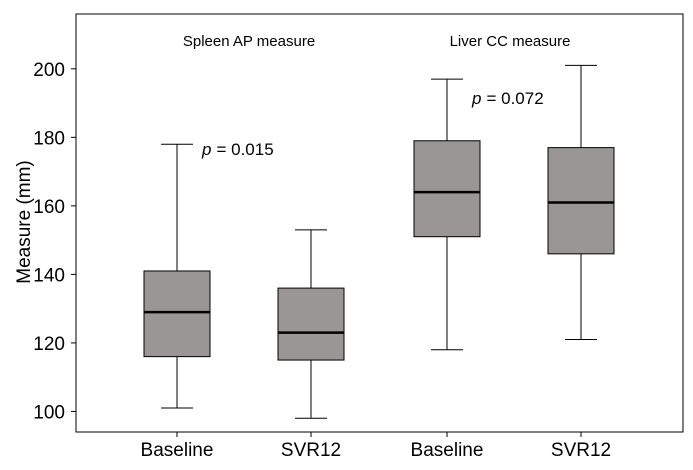 Image resolution: width=693 pixels, height=470 pixels. Describe the element at coordinates (476, 98) in the screenshot. I see `liver-p-symbol: p` at that location.